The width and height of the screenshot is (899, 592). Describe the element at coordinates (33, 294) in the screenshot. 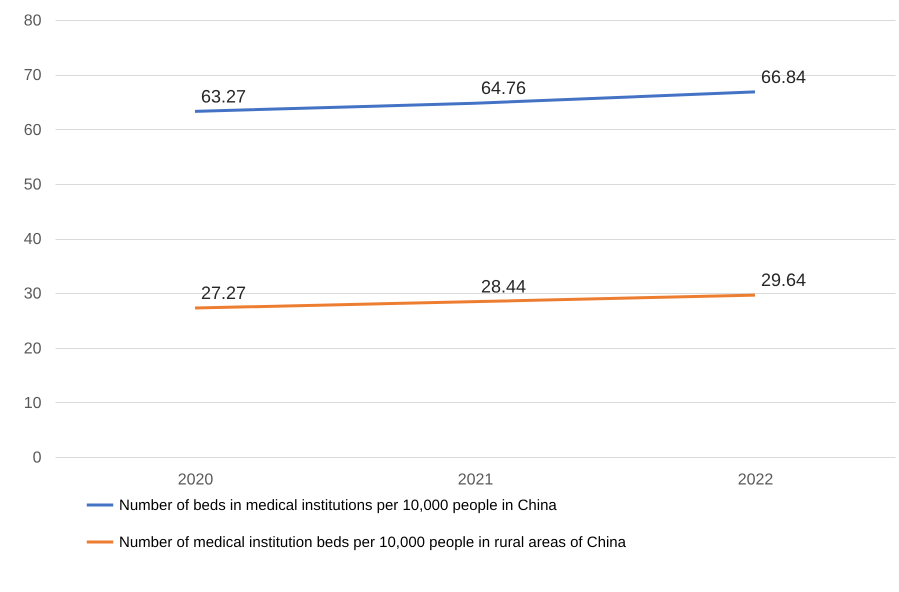

I see `y-tick-label: 30` at that location.